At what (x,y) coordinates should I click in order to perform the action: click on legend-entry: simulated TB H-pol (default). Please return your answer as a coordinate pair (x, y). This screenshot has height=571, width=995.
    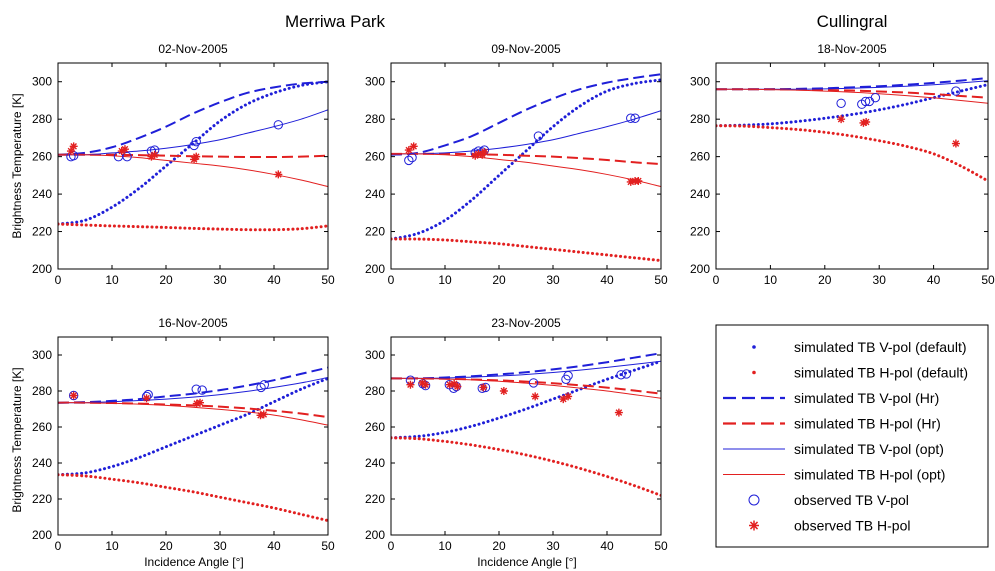
    Looking at the image, I should click on (860, 373).